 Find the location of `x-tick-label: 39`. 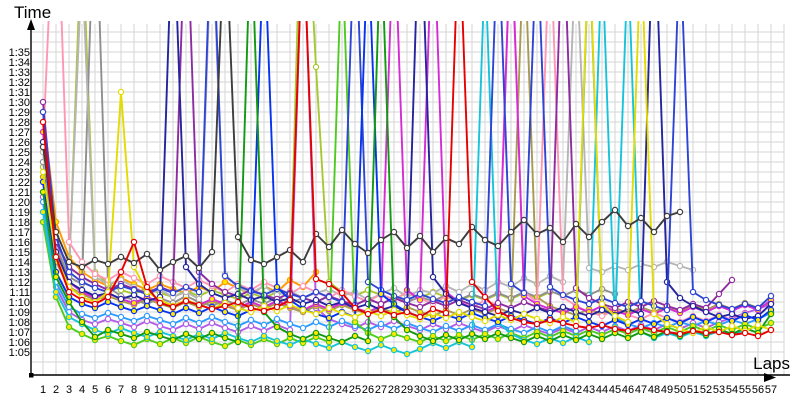

x-tick-label: 39 is located at coordinates (537, 390).